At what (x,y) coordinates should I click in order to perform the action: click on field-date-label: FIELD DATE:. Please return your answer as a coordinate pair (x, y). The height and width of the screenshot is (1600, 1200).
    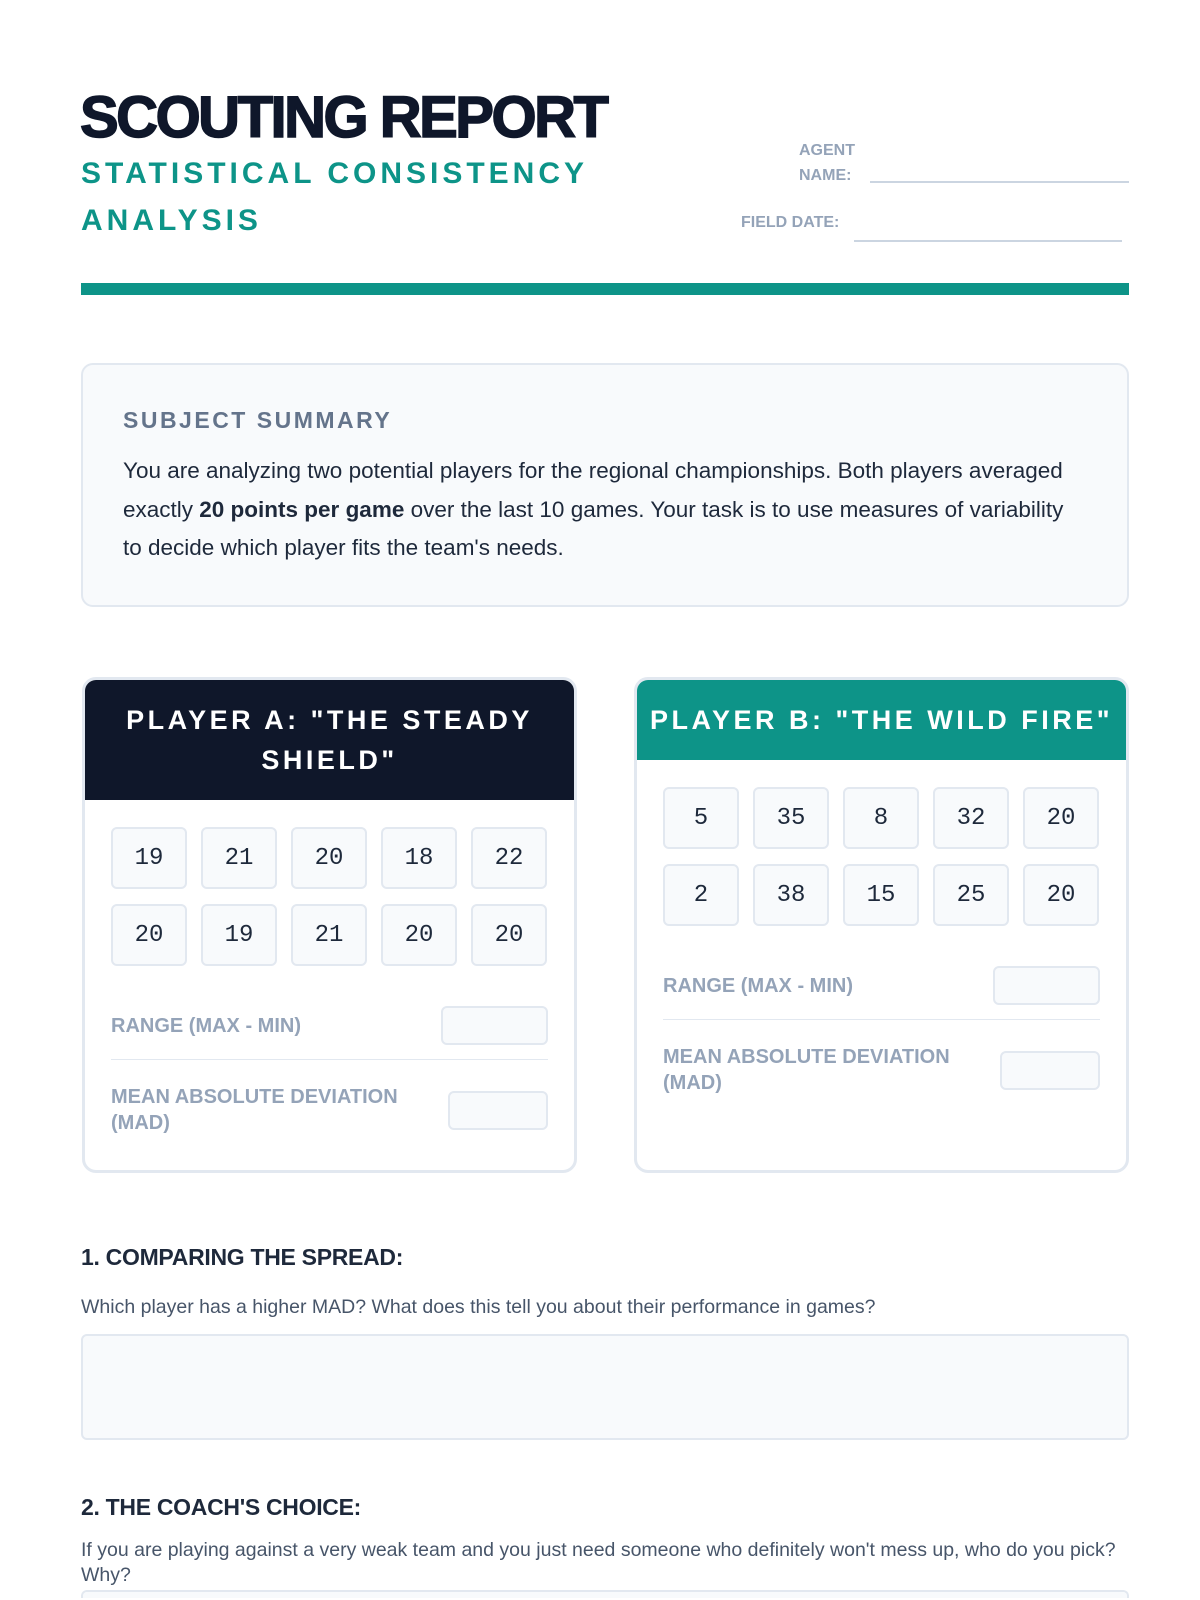
    Looking at the image, I should click on (790, 222).